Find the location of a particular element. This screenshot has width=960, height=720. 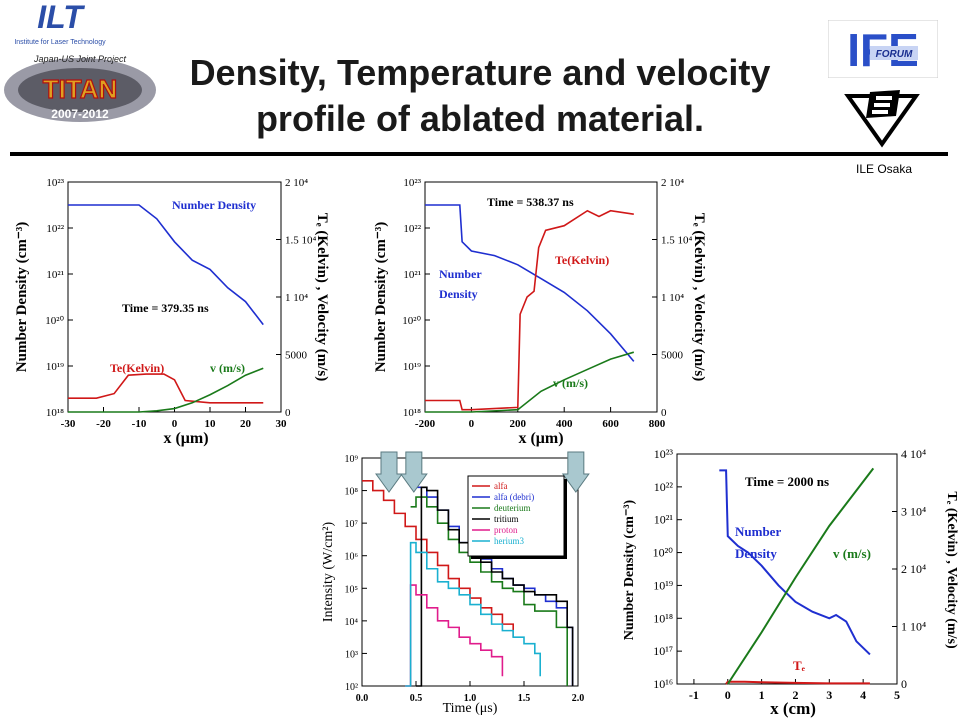

x-tick-label: 0.0 is located at coordinates (362, 698).